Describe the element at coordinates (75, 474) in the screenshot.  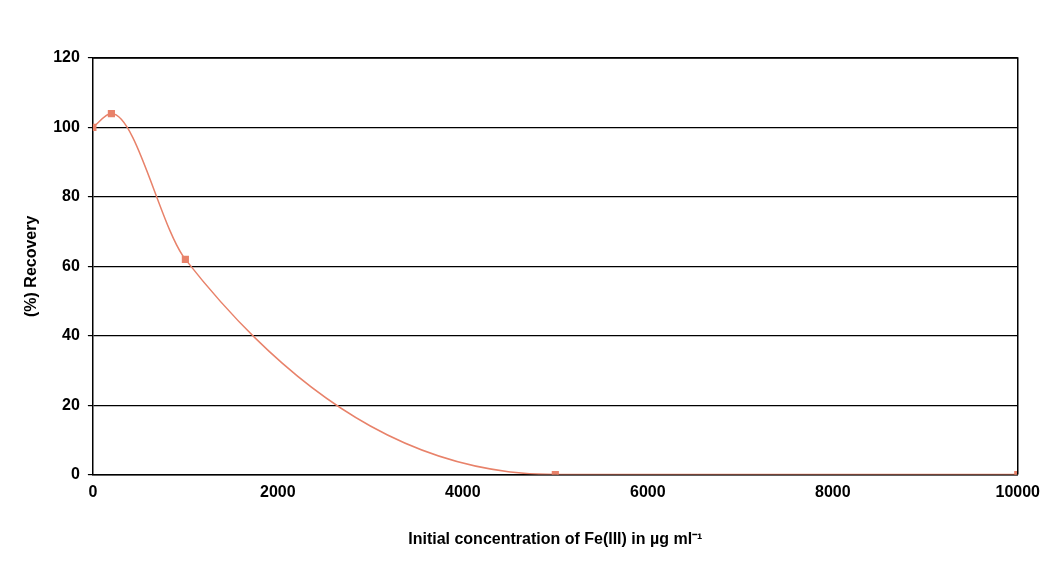
I see `y-tick-label: 0` at that location.